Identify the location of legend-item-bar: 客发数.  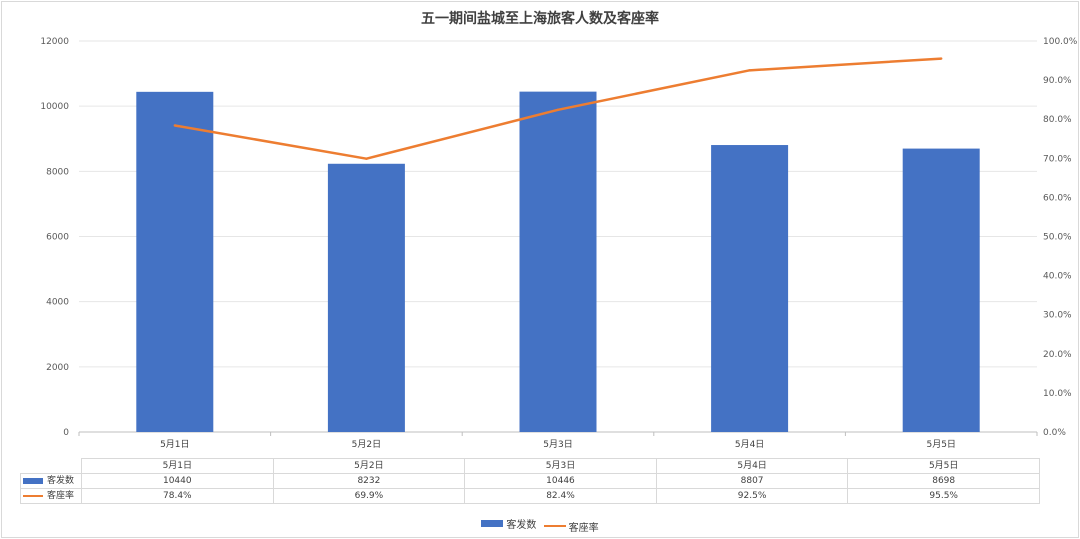
(508, 523).